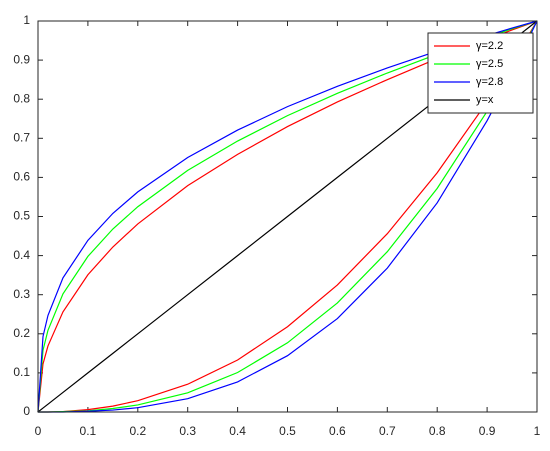 This screenshot has width=550, height=451. What do you see at coordinates (485, 100) in the screenshot?
I see `legend-label: y=x` at bounding box center [485, 100].